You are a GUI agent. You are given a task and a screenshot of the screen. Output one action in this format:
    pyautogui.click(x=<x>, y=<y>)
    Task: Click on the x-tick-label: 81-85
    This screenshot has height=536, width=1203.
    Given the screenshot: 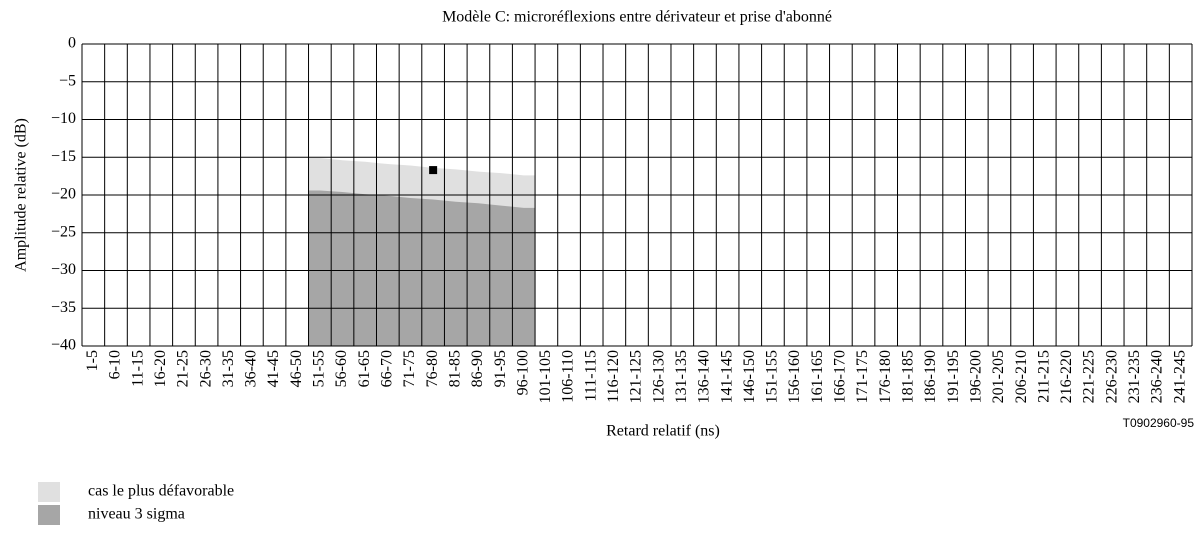 What is the action you would take?
    pyautogui.click(x=454, y=368)
    